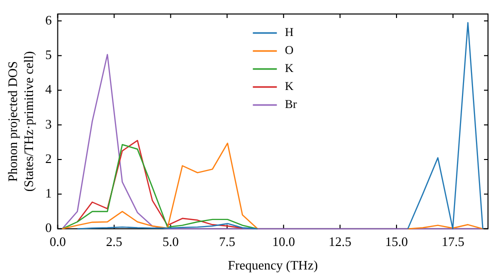 The height and width of the screenshot is (280, 500). What do you see at coordinates (48, 89) in the screenshot?
I see `y-tick-label: 4` at bounding box center [48, 89].